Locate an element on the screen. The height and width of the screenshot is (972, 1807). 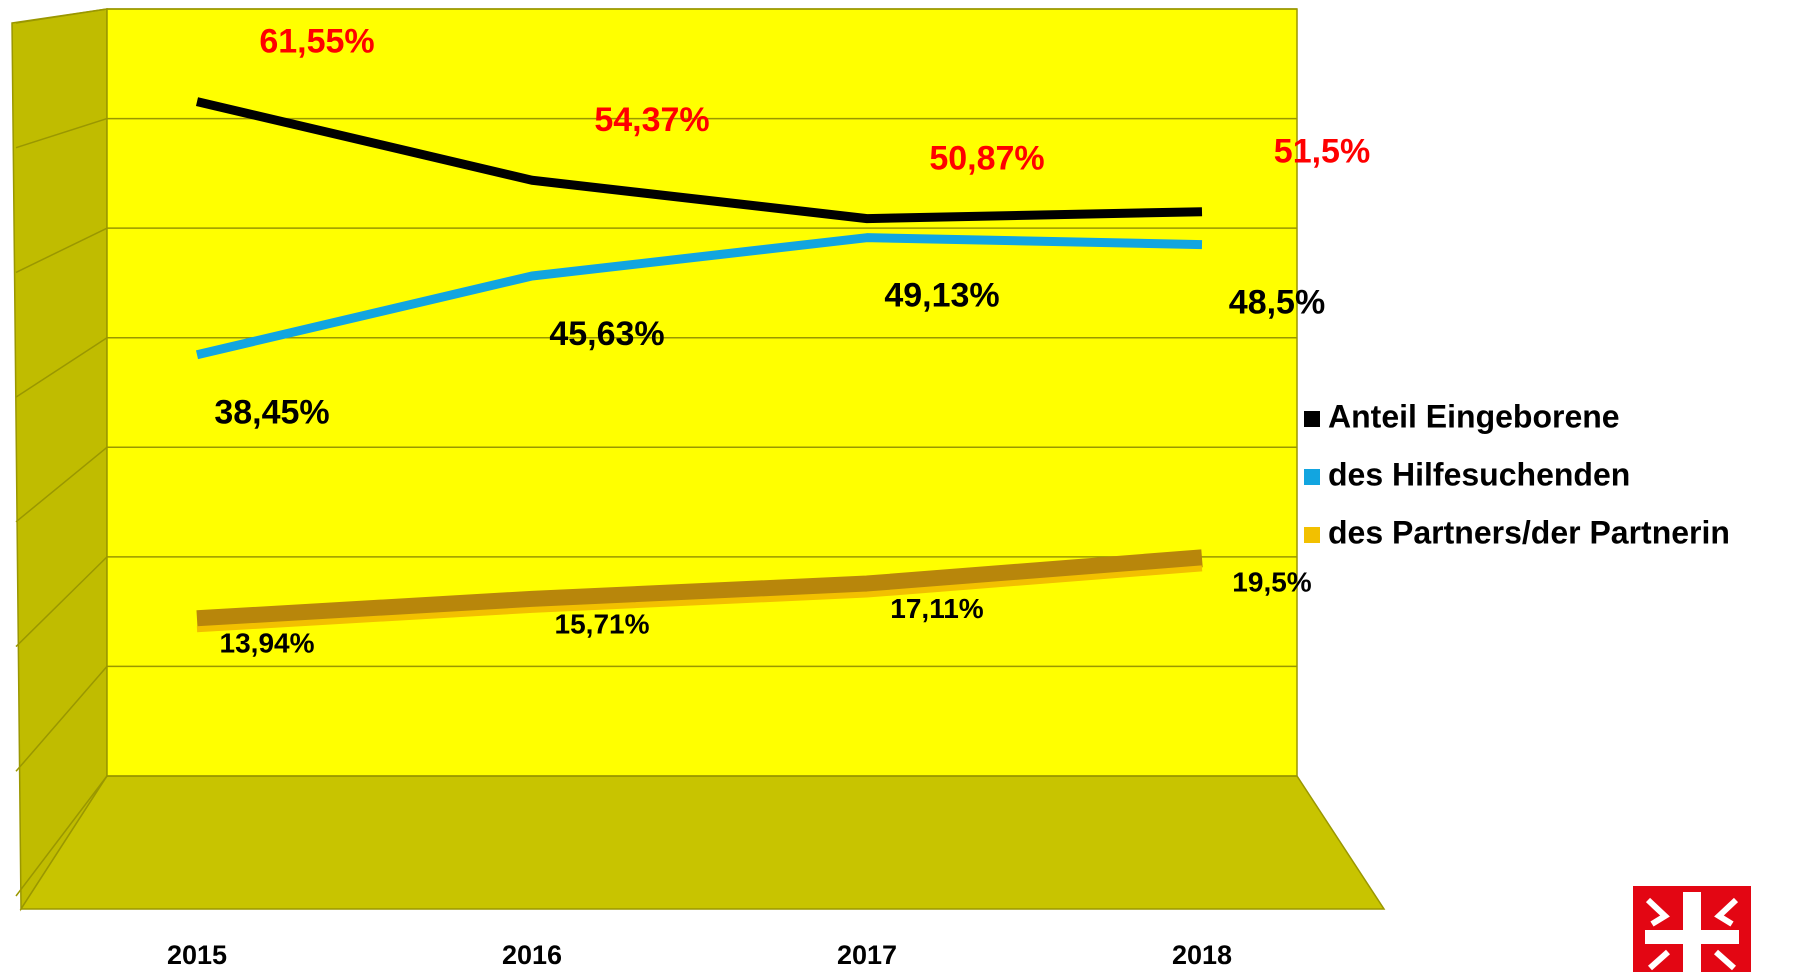
data-label: 19,5% is located at coordinates (1271, 582).